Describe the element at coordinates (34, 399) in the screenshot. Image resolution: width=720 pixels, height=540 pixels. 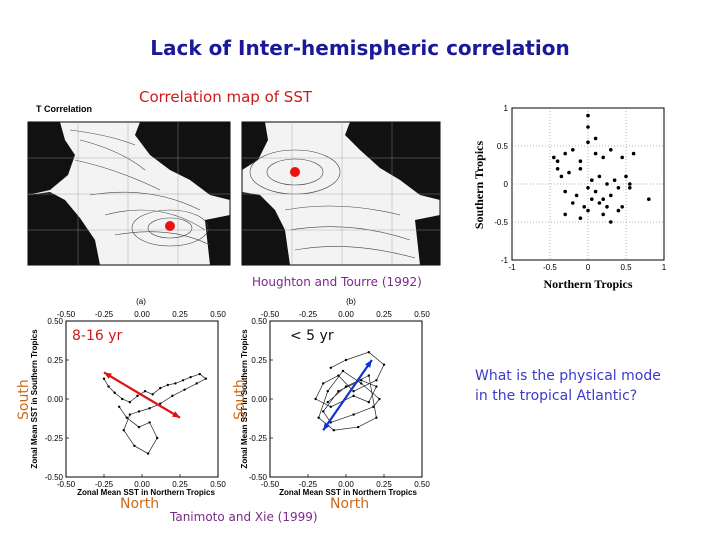
I see `plot-a-ylabel: Zonal Mean SST in Southern Tropics` at that location.